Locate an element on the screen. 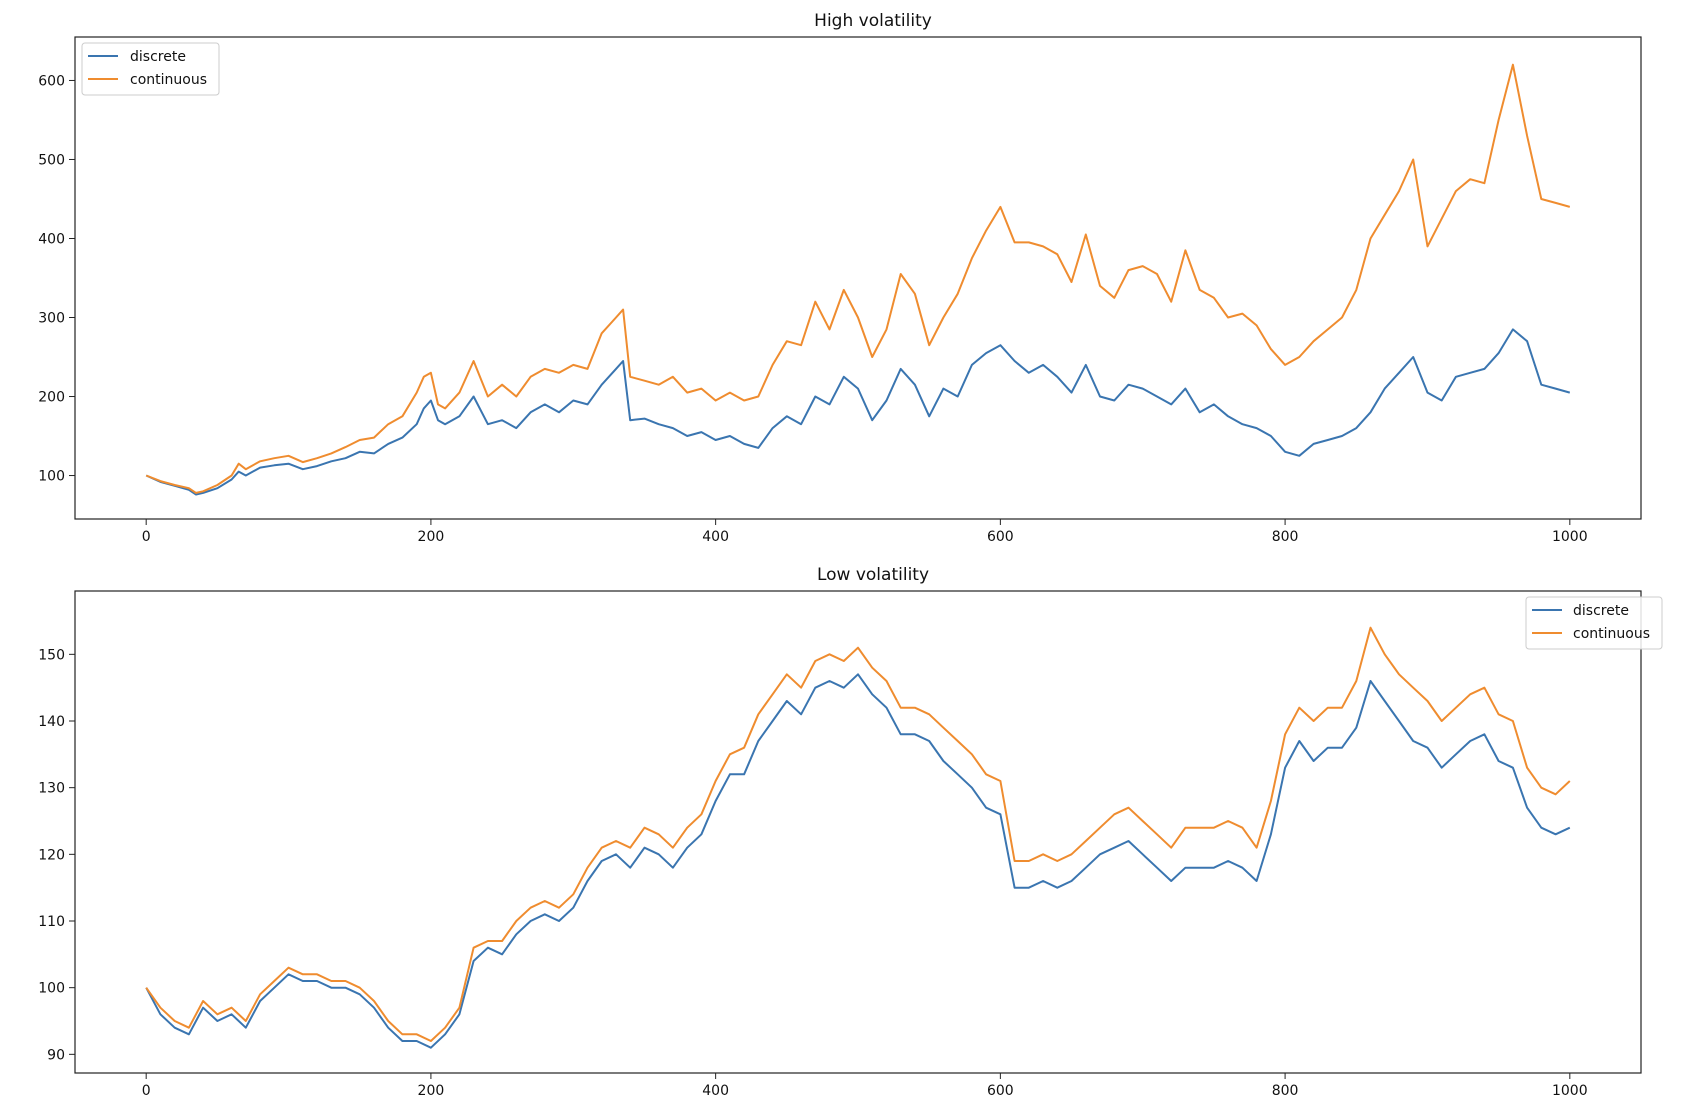  y-tick-label: 130 is located at coordinates (51, 789).